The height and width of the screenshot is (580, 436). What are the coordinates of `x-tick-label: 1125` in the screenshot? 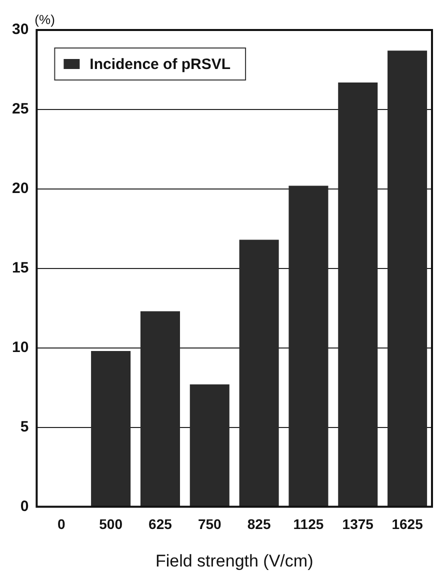 It's located at (308, 524).